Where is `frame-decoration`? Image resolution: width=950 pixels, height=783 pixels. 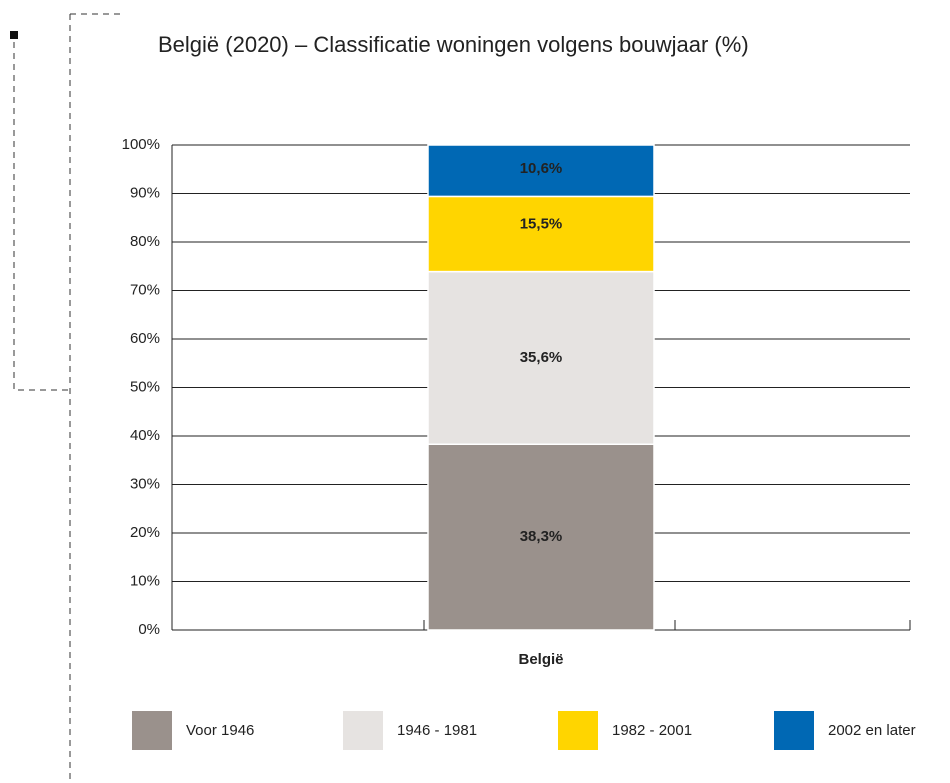
frame-decoration is located at coordinates (69, 398).